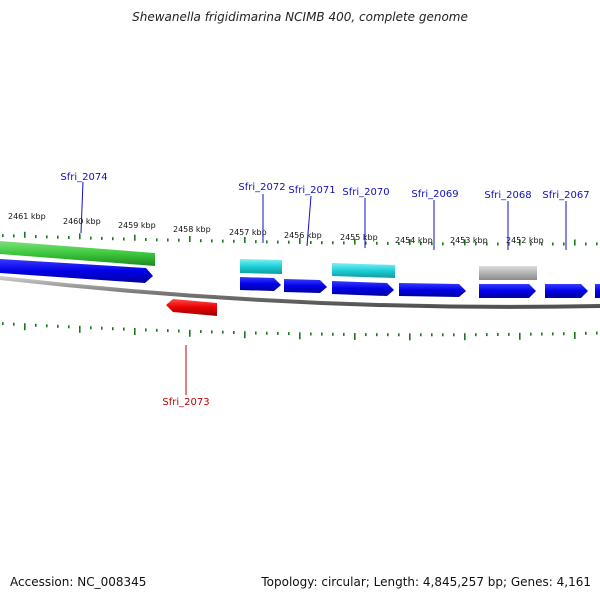  Describe the element at coordinates (566, 291) in the screenshot. I see `gene-arrow-sfri-2067` at that location.